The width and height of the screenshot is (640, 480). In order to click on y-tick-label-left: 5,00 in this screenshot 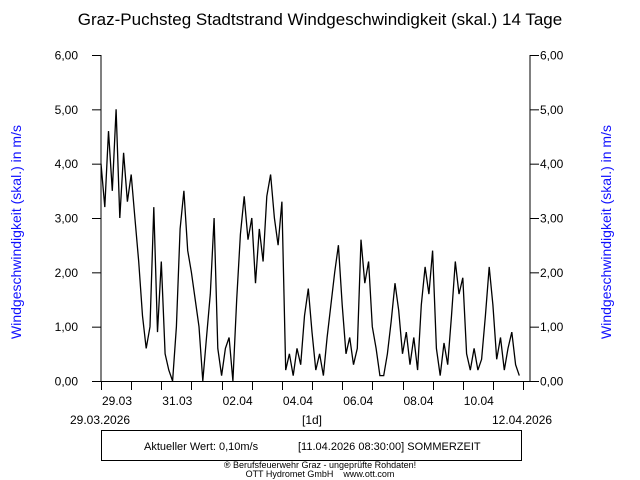, I will do `click(67, 110)`.